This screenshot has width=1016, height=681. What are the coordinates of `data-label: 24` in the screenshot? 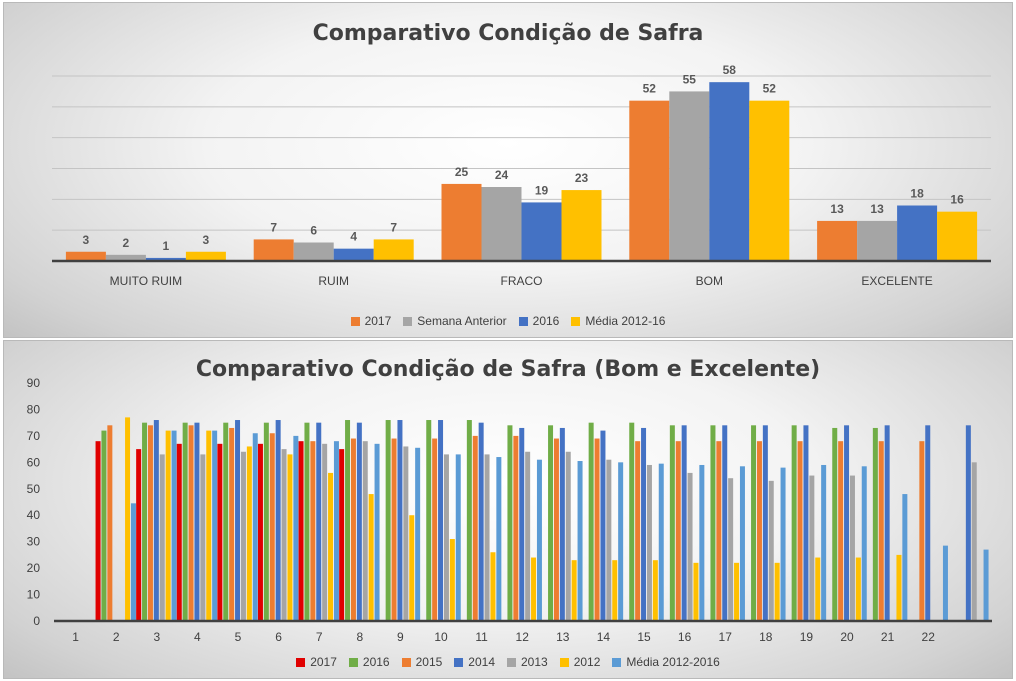 It's located at (502, 175).